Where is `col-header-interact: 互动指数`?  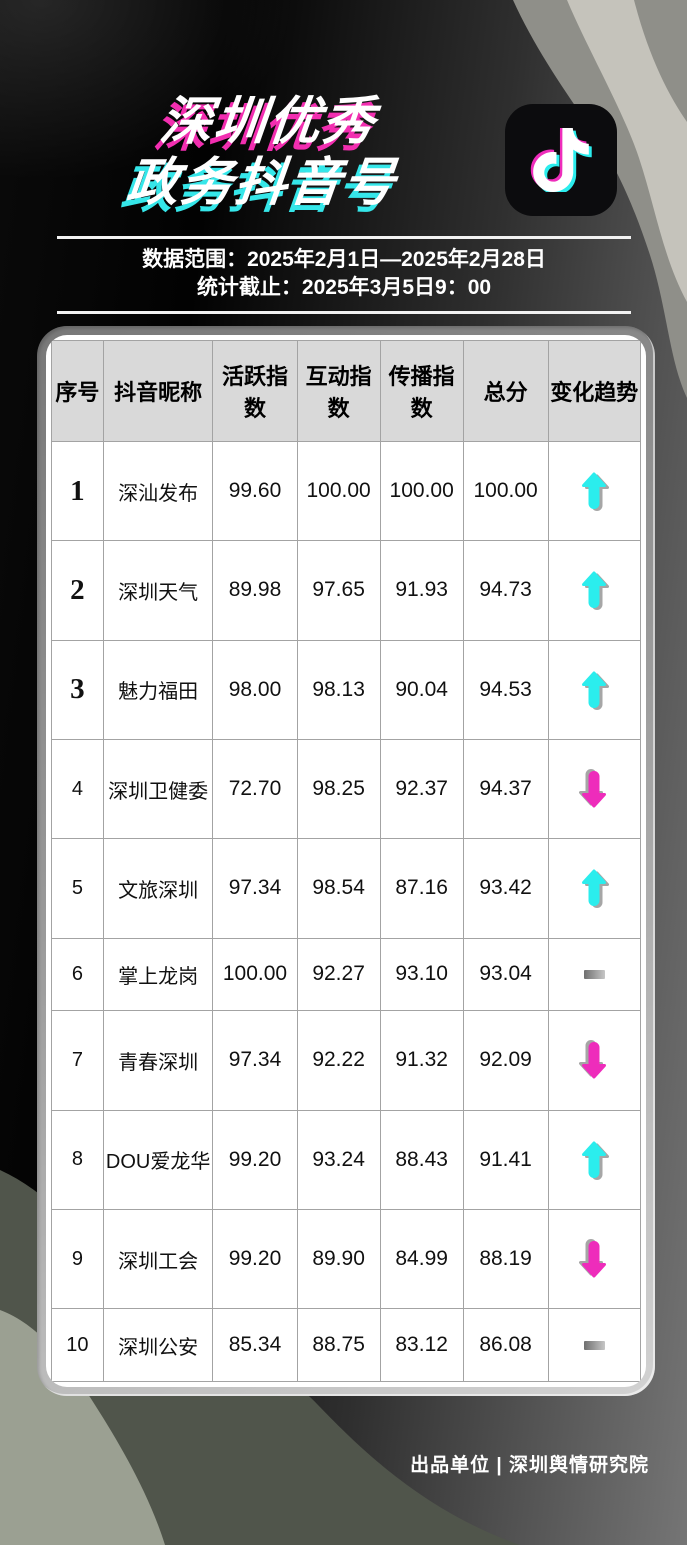 col-header-interact: 互动指数 is located at coordinates (338, 391).